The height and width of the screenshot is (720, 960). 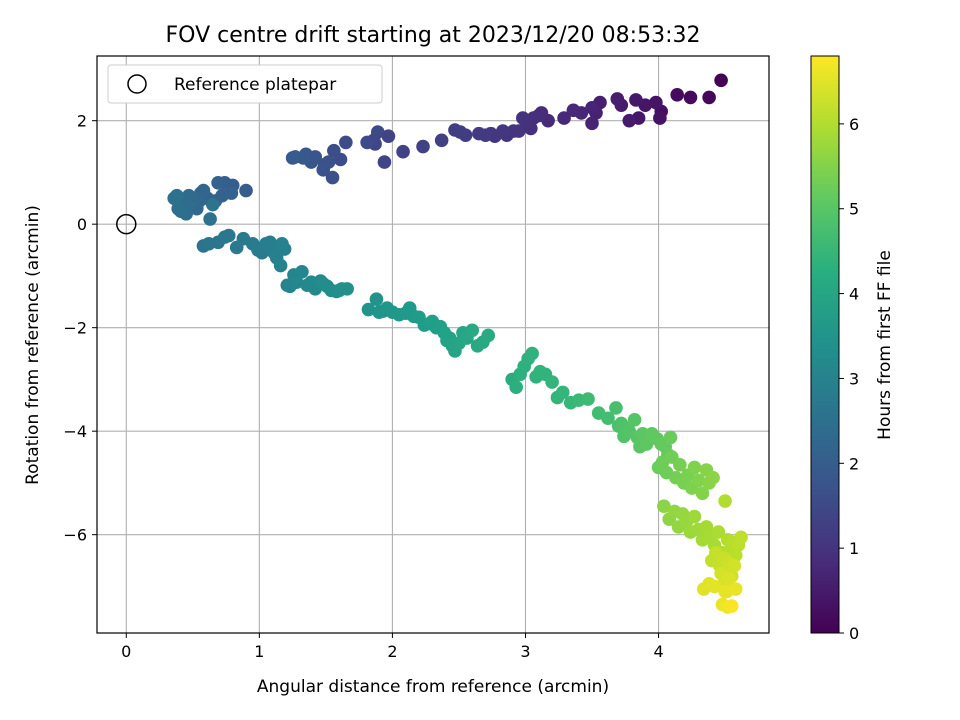 I want to click on x-axis-title: Angular distance from reference (arcmin), so click(x=433, y=687).